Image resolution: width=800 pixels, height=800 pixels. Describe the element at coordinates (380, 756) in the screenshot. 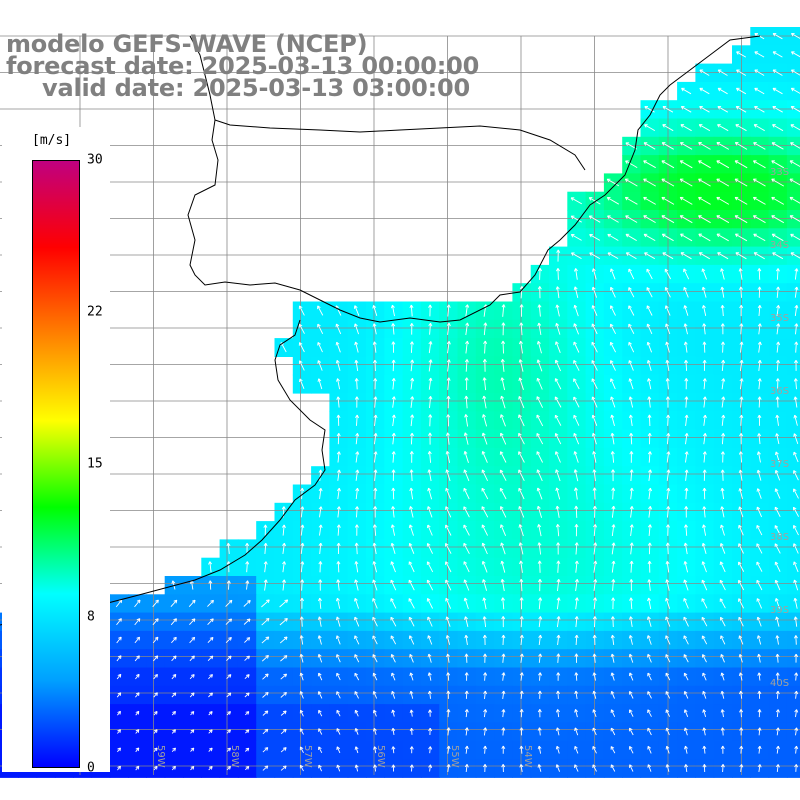

I see `lon-label: 56W` at that location.